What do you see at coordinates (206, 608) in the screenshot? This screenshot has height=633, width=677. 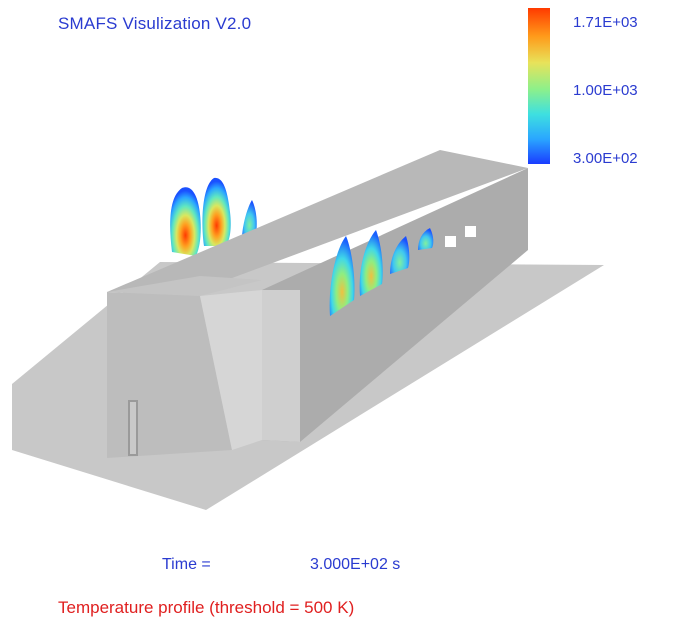 I see `temperature-caption: Temperature profile (threshold = 500 K)` at bounding box center [206, 608].